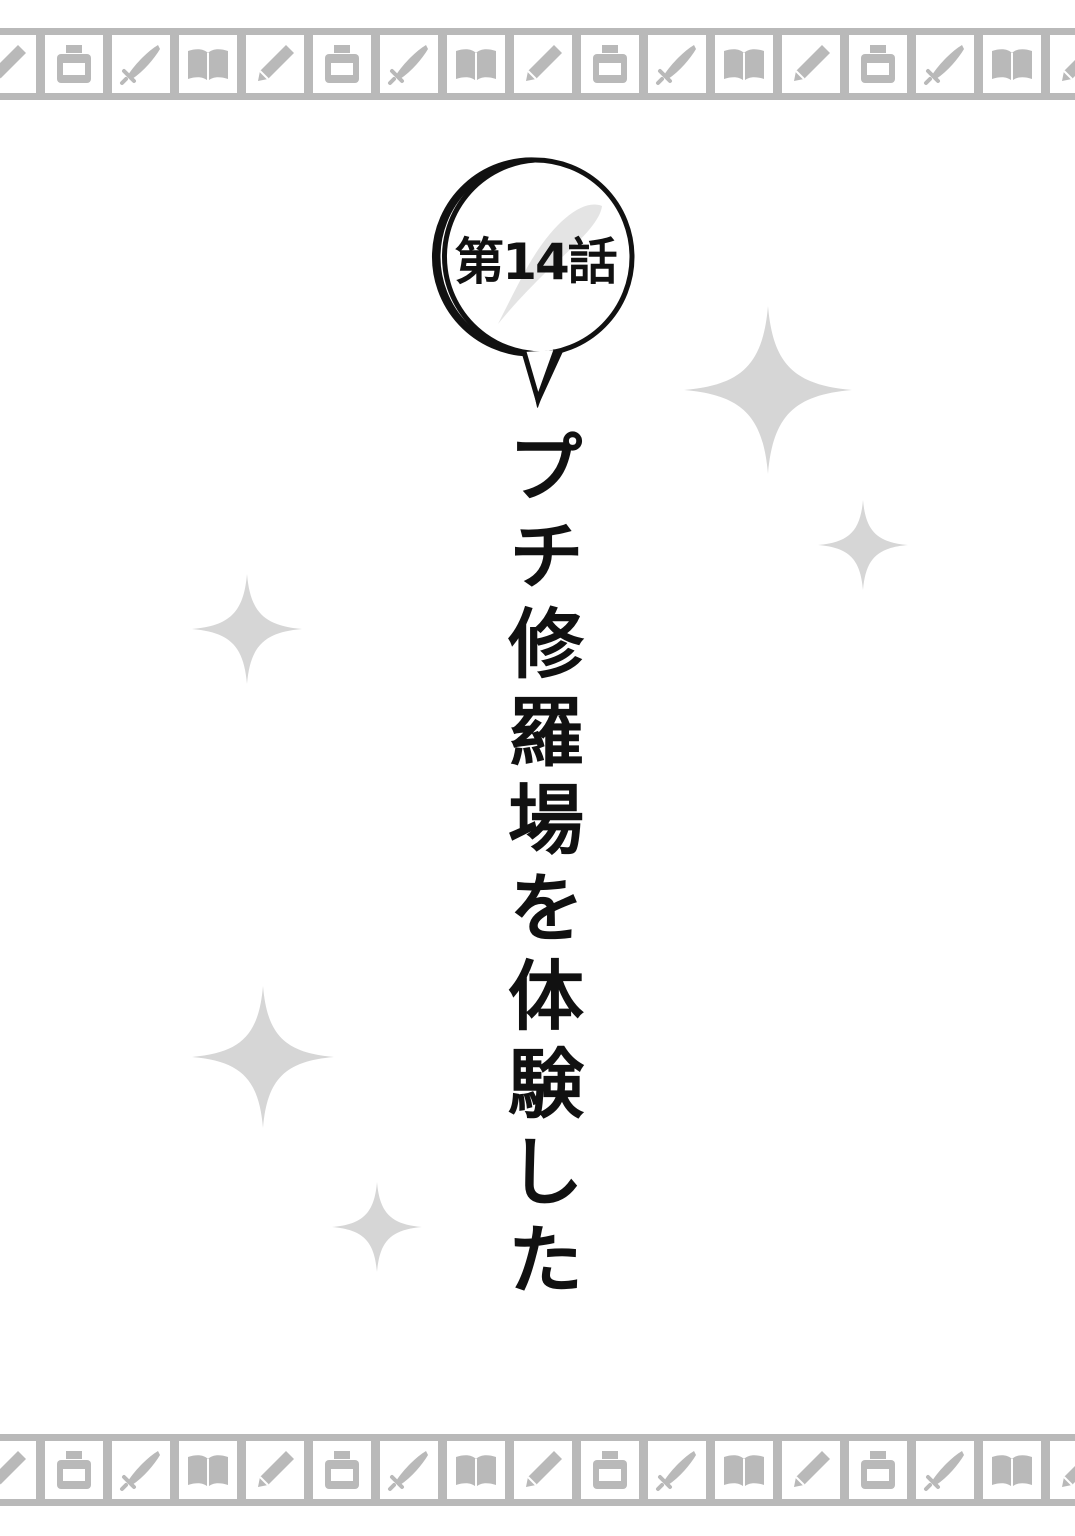 This screenshot has height=1536, width=1075. I want to click on top-border-strip, so click(537, 64).